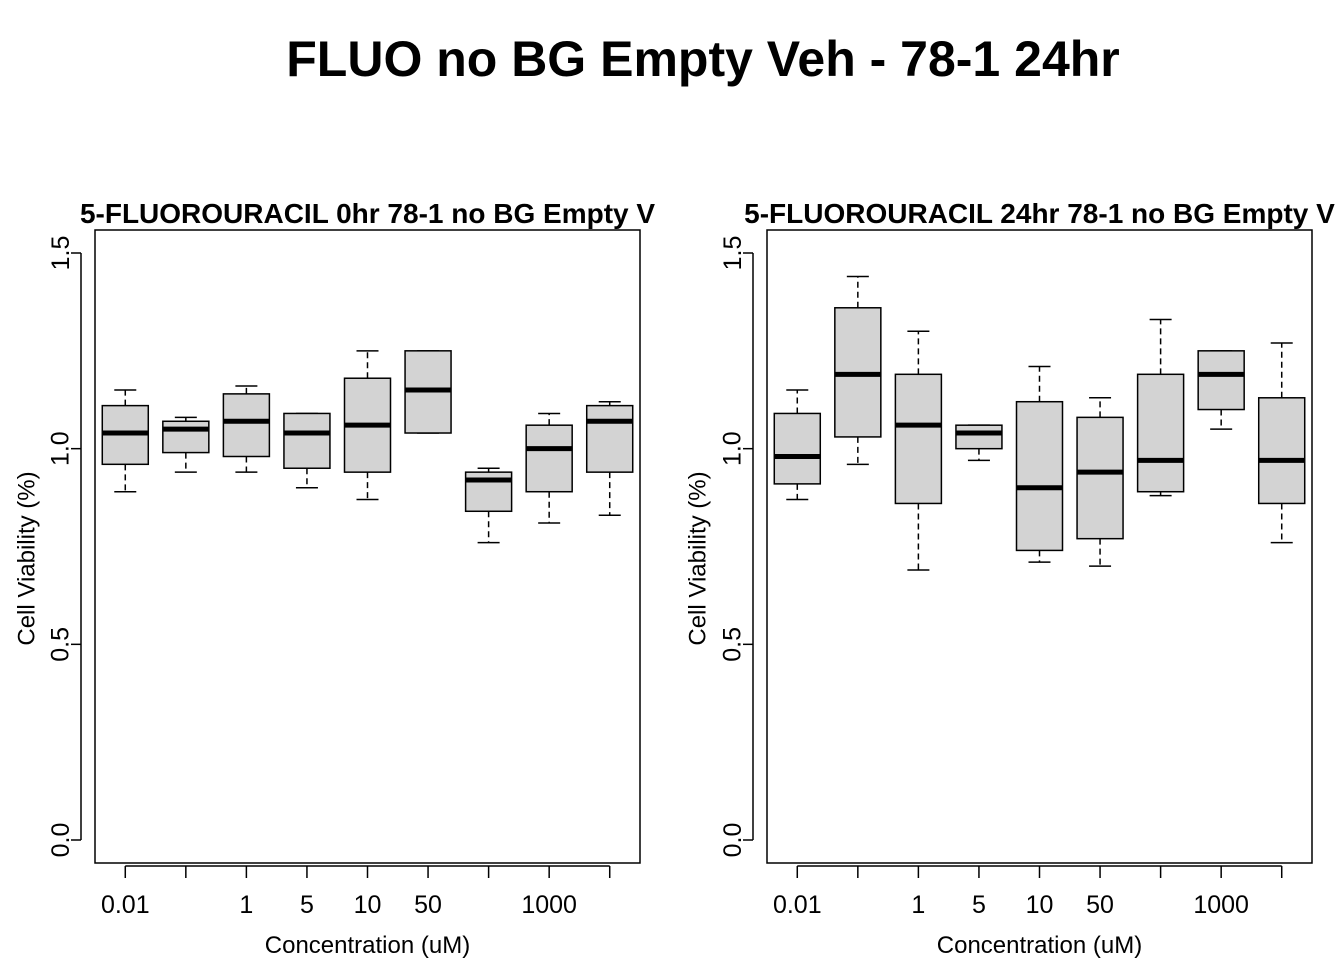 This screenshot has width=1344, height=960. What do you see at coordinates (367, 213) in the screenshot?
I see `panel-title: 5-FLUOROURACIL 0hr 78-1 no BG Empty V` at bounding box center [367, 213].